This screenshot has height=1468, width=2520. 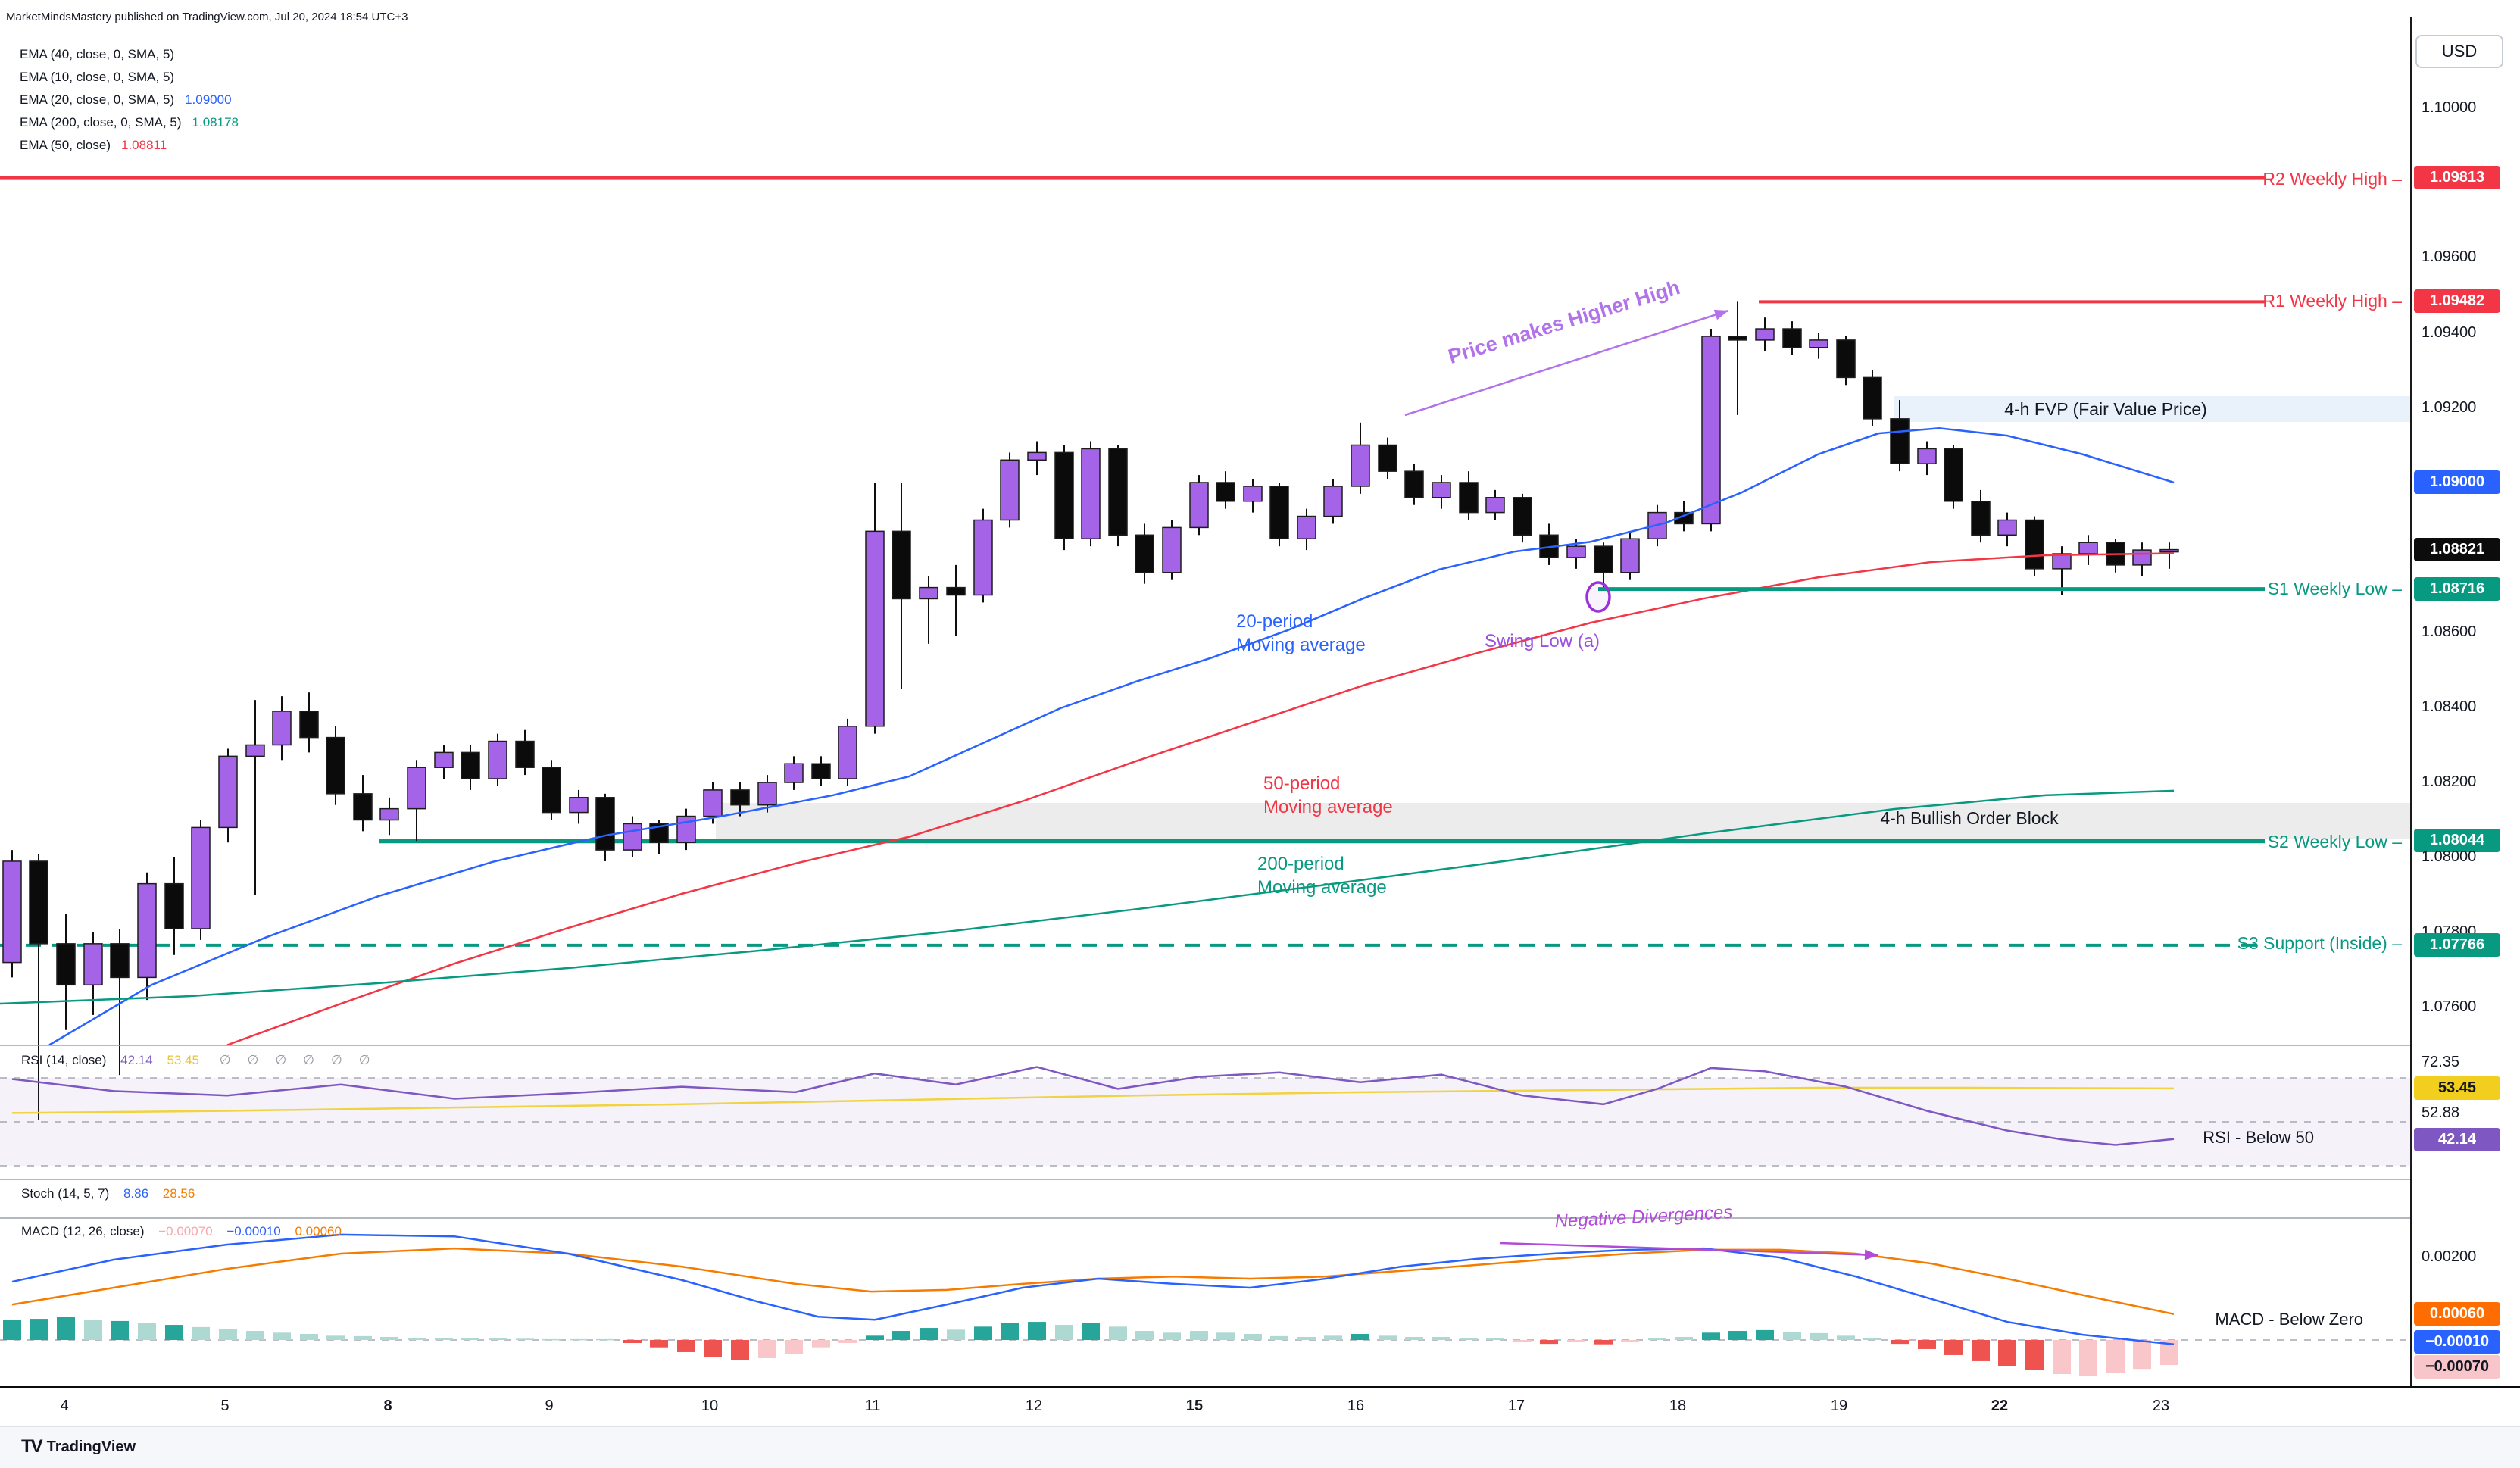 I want to click on annotation-divergence: Negative Divergences, so click(x=1643, y=1217).